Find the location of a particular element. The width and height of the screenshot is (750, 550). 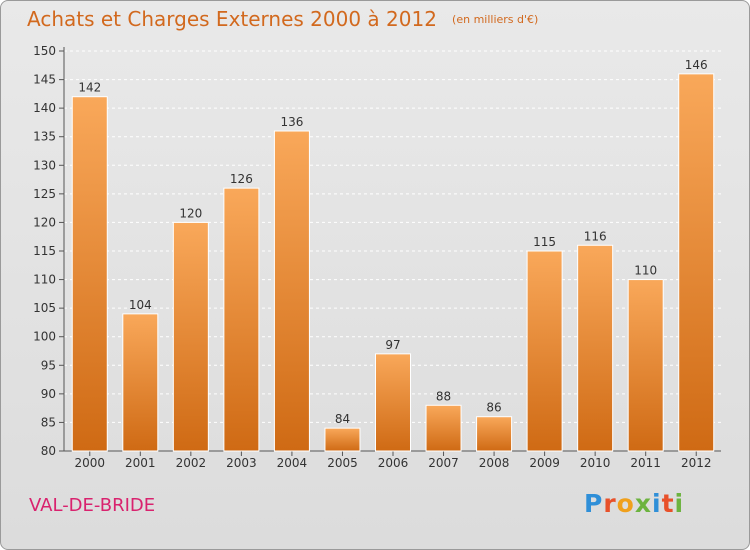

proxiti-logo: Proxiti is located at coordinates (634, 503).